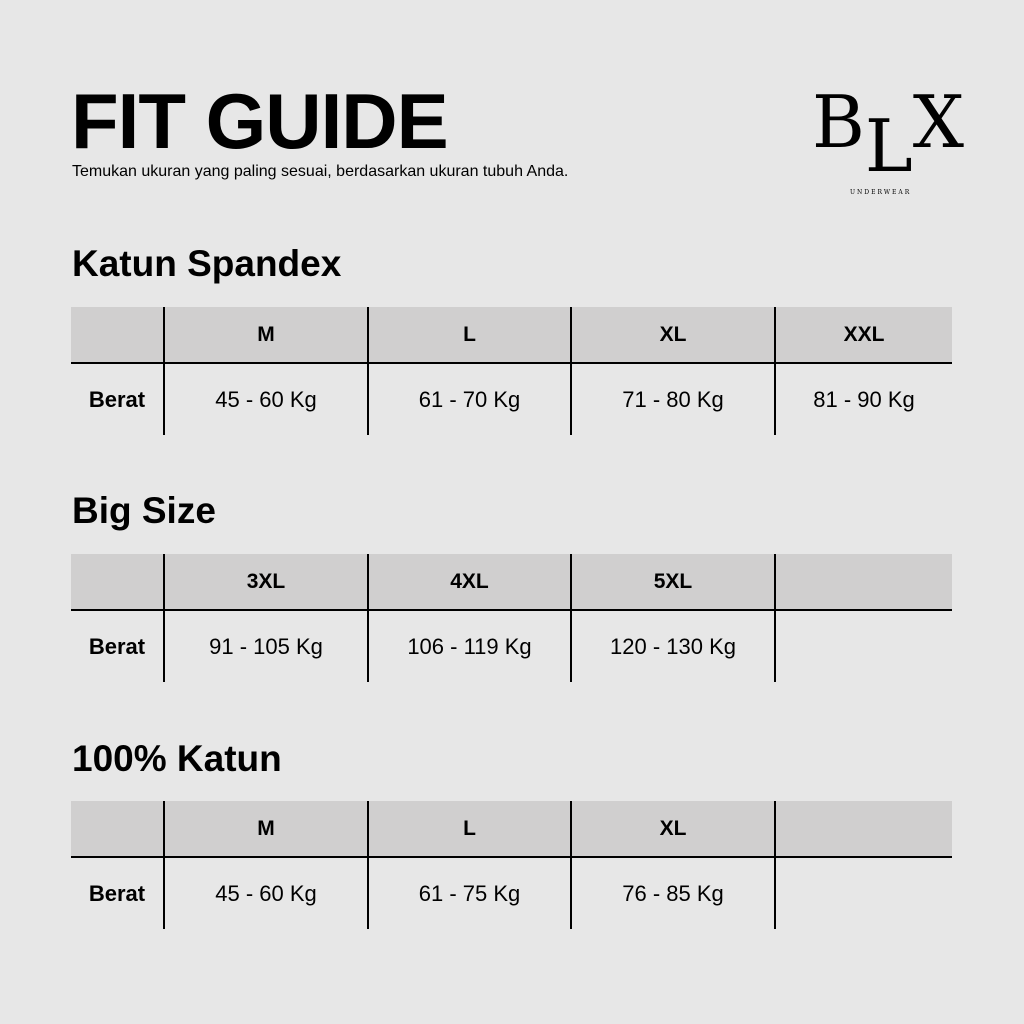 This screenshot has height=1024, width=1024. I want to click on weight-cell: 61 - 70 Kg, so click(469, 399).